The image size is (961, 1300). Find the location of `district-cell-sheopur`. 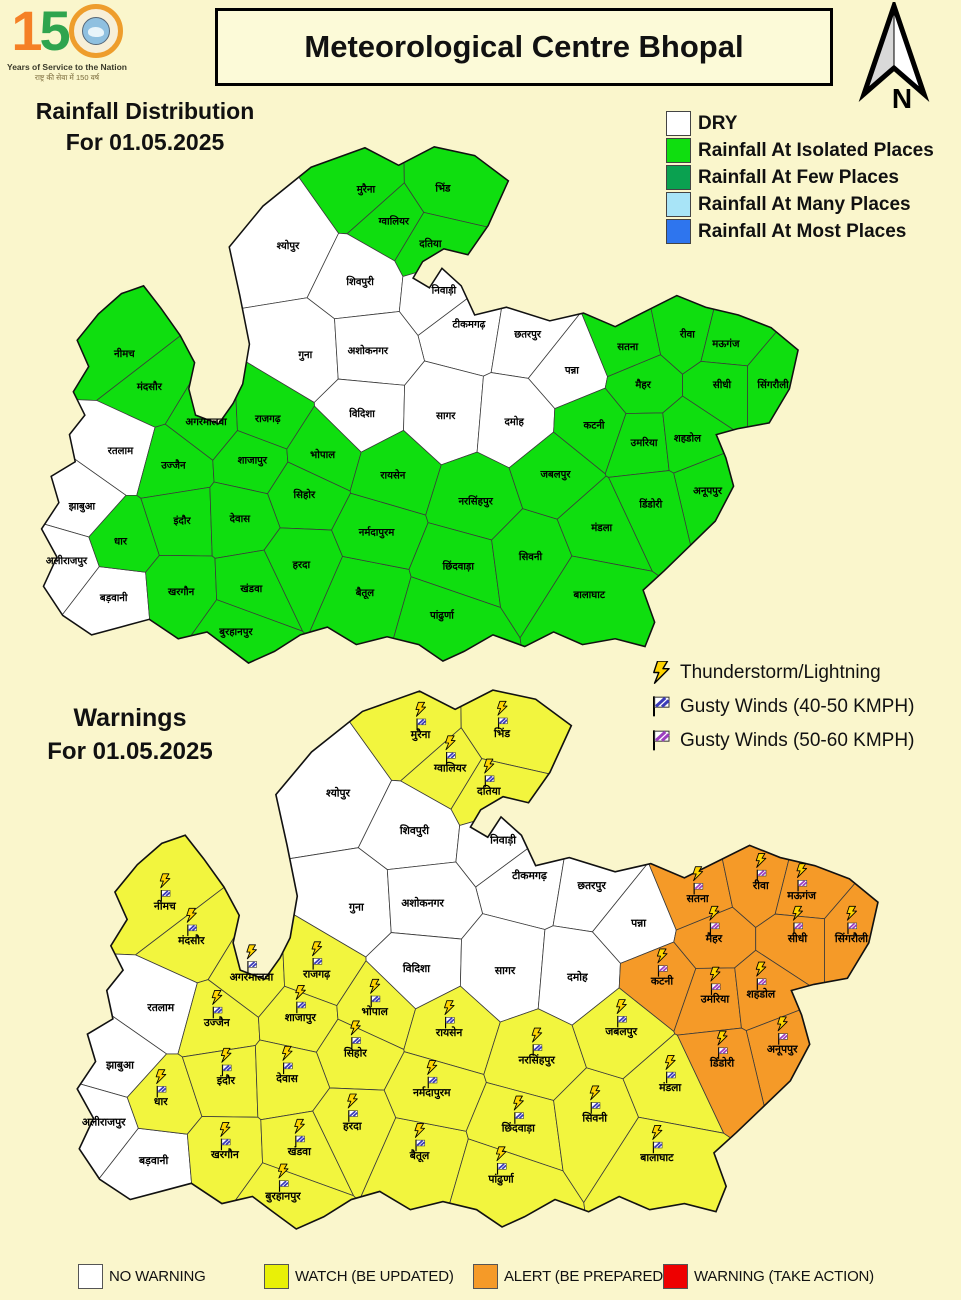

district-cell-sheopur is located at coordinates (257, 777).